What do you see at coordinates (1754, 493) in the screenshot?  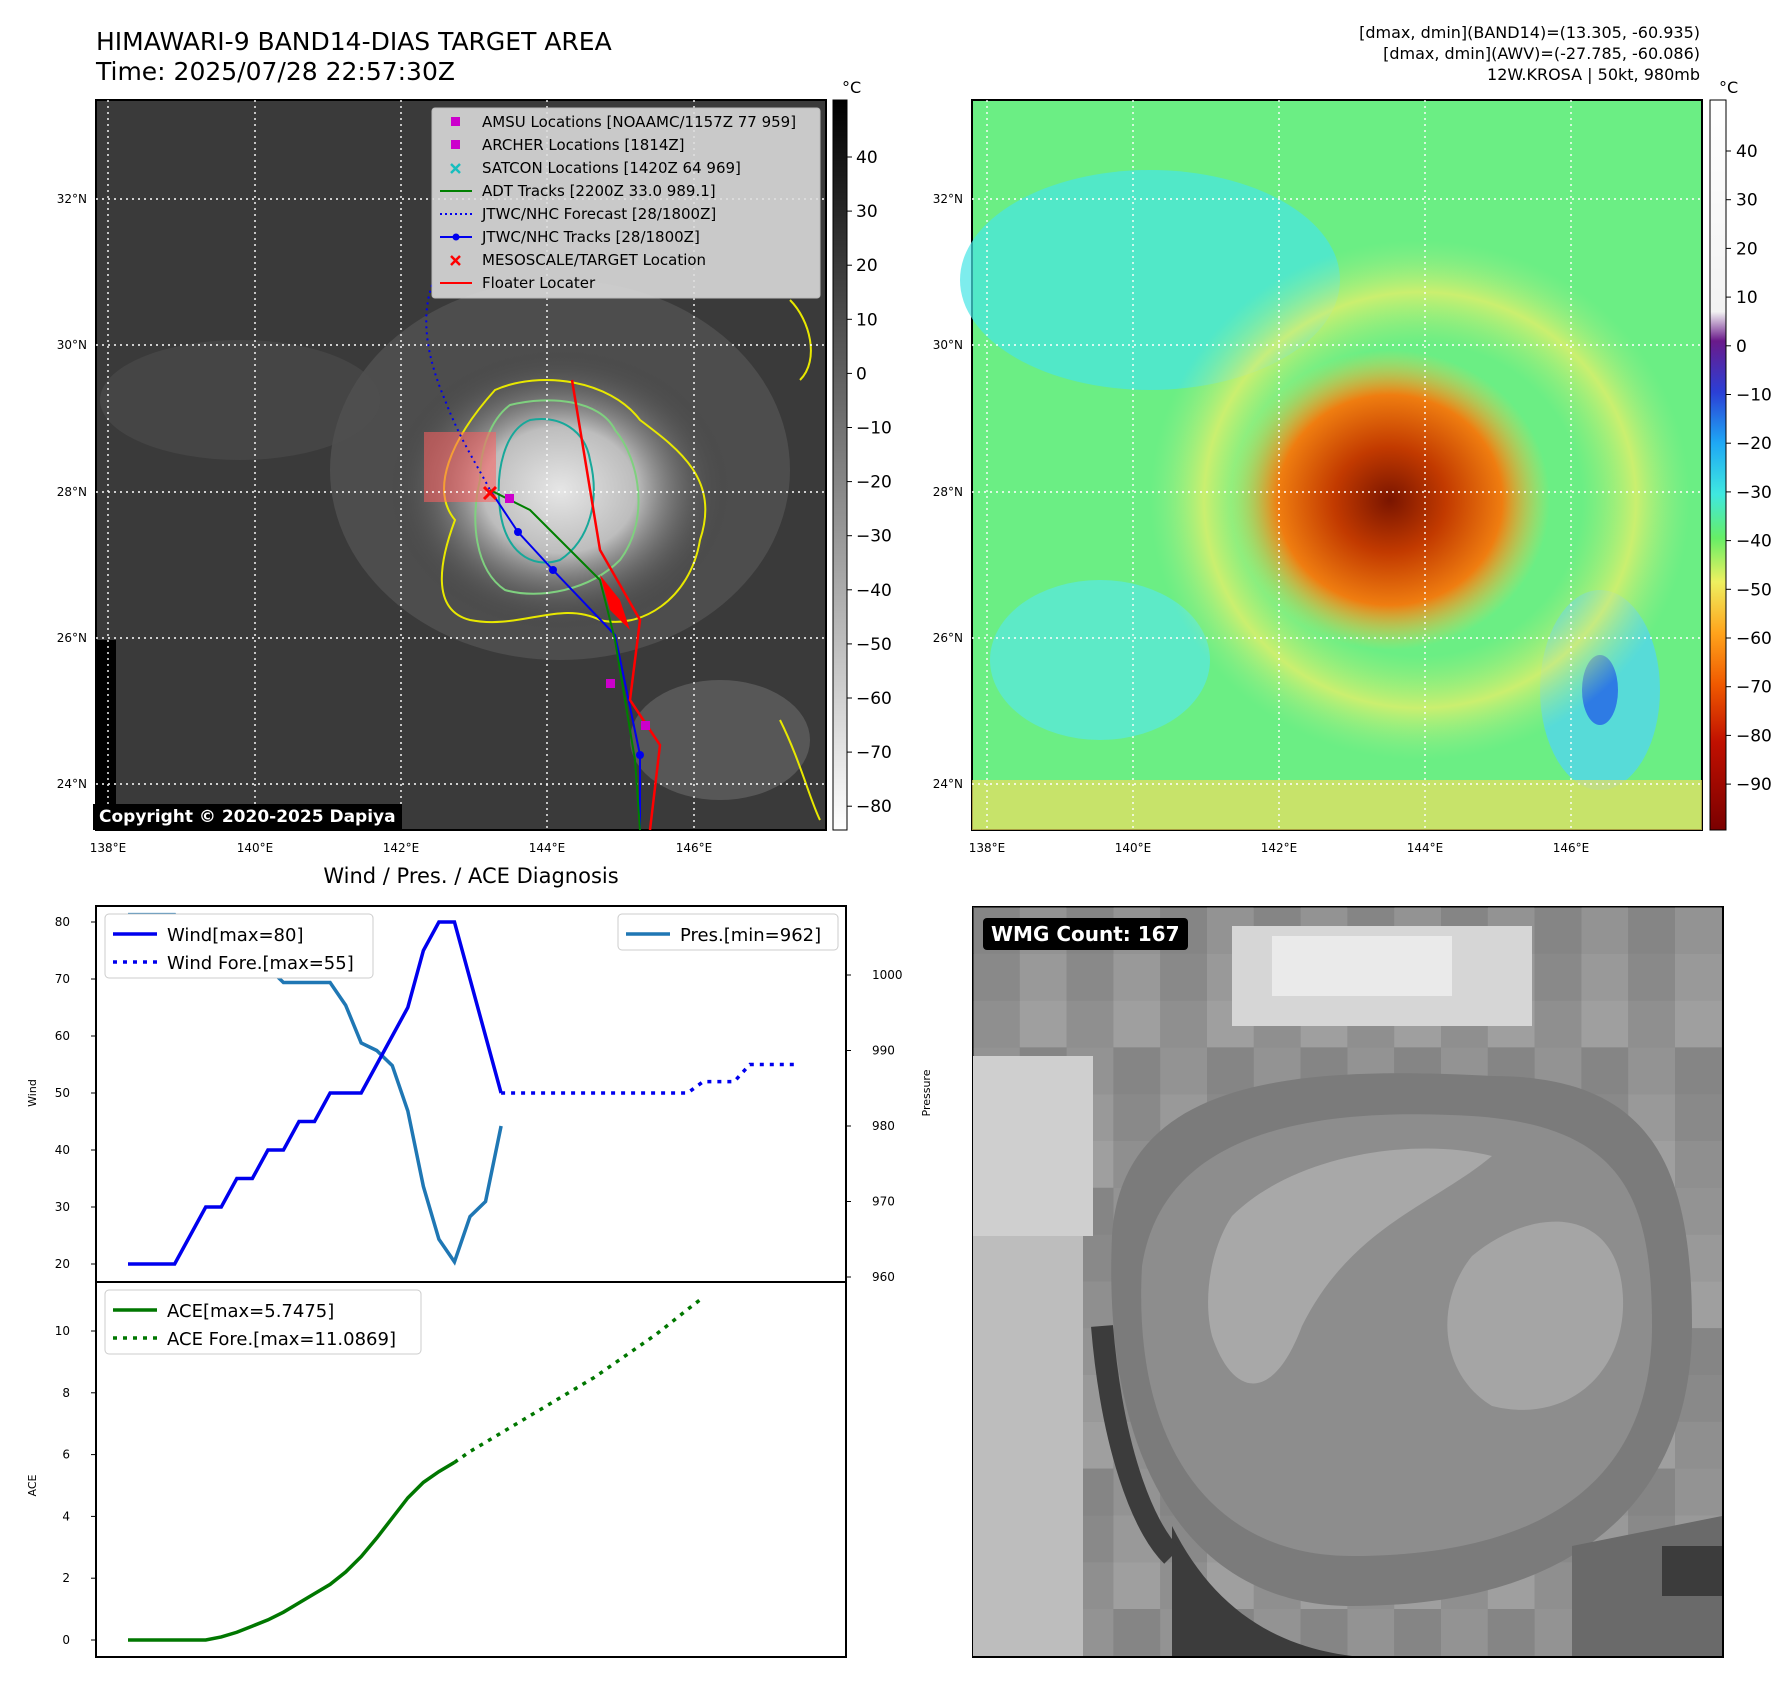 I see `color-colorbar-tick: −30` at bounding box center [1754, 493].